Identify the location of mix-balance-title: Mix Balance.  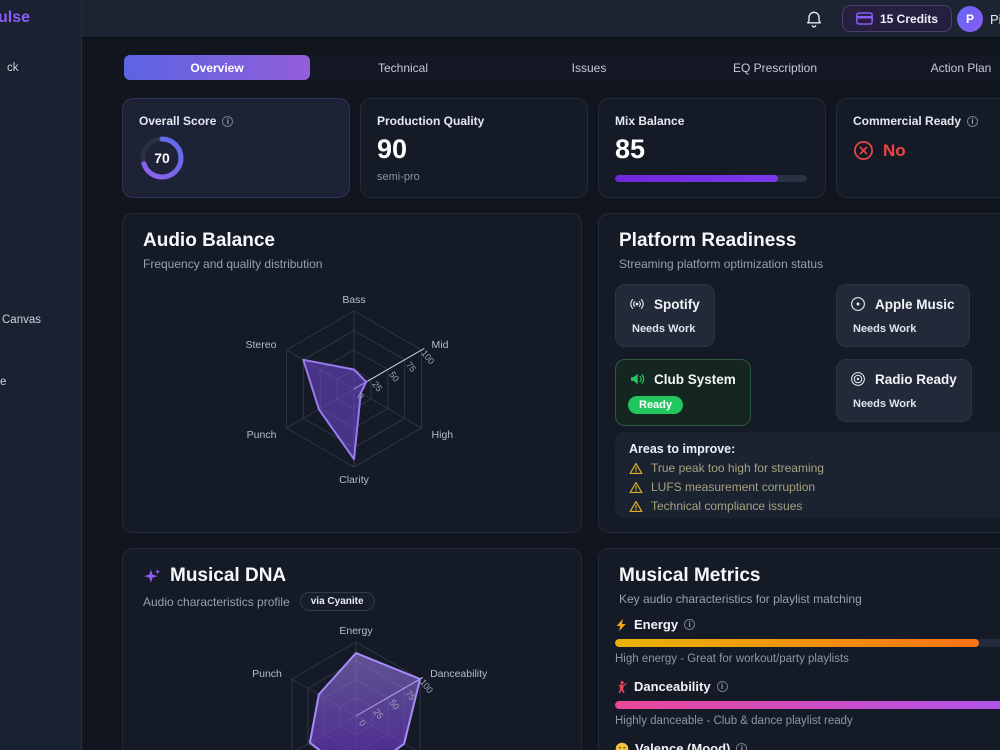
(650, 121).